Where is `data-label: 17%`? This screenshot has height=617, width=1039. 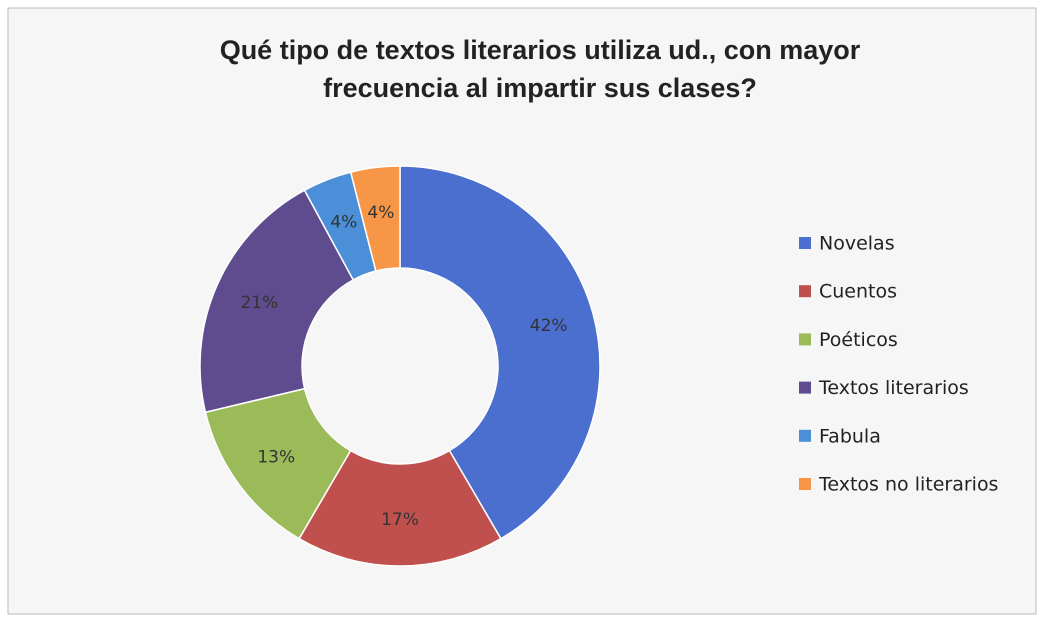 data-label: 17% is located at coordinates (400, 520).